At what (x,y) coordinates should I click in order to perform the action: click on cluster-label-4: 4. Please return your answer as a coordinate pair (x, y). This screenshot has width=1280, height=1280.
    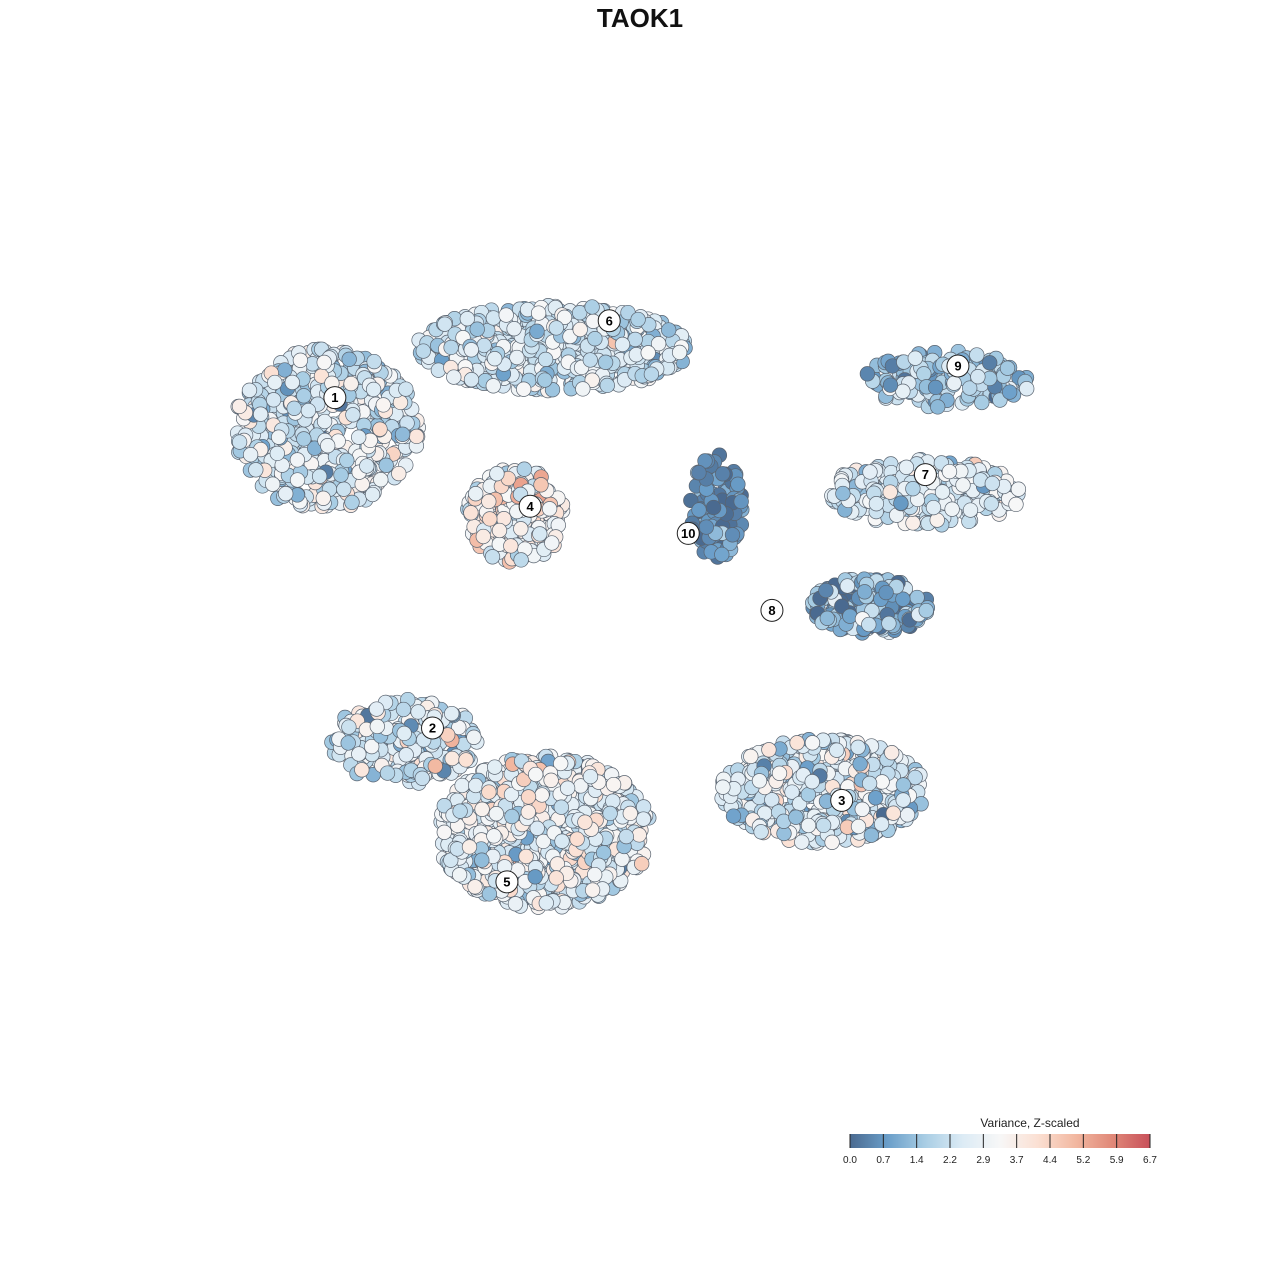
    Looking at the image, I should click on (530, 506).